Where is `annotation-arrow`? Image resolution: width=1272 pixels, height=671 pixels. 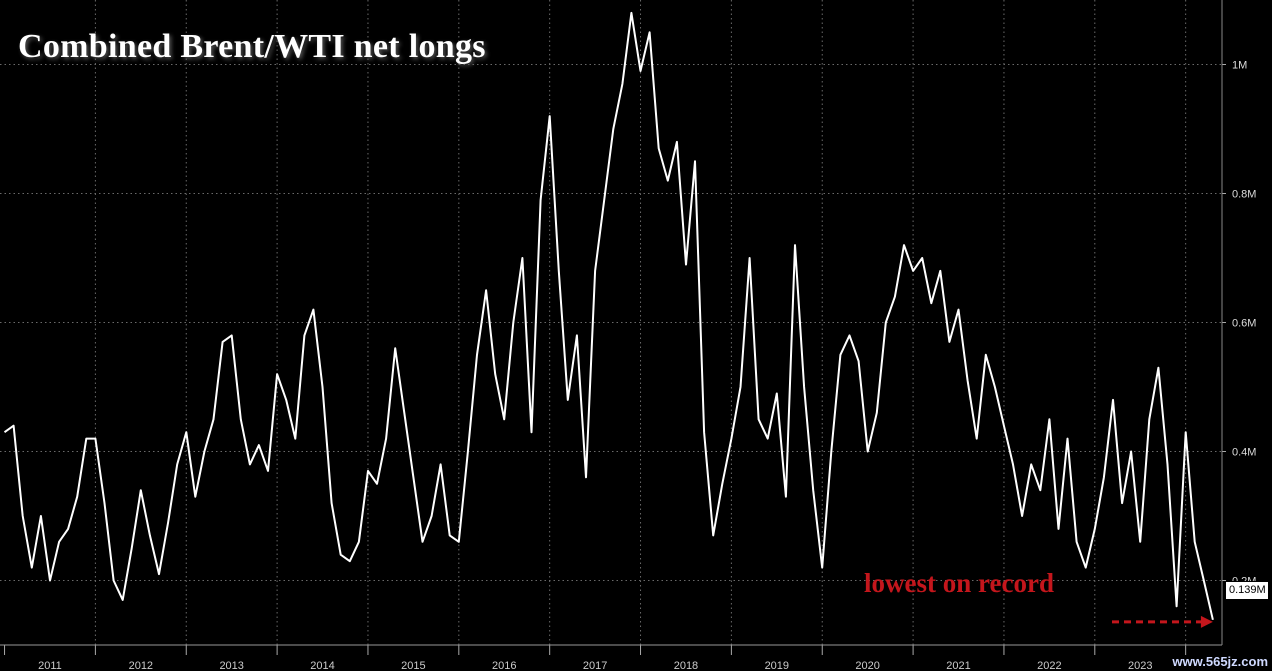 annotation-arrow is located at coordinates (1162, 621).